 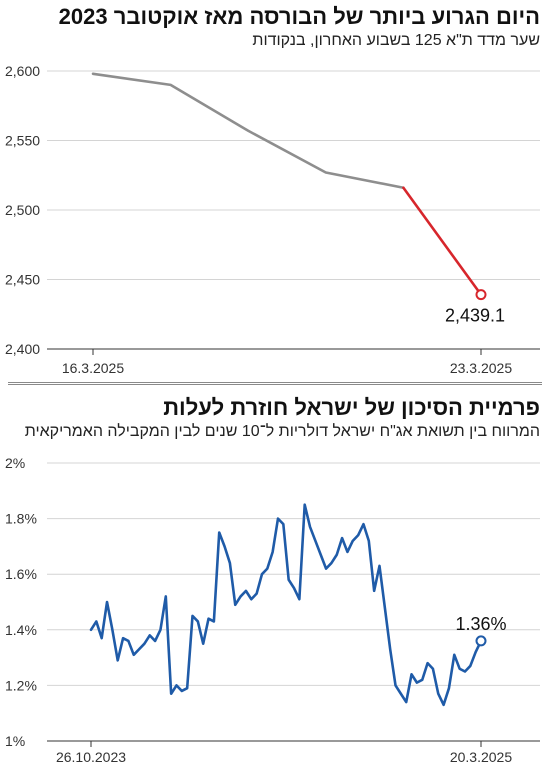 I want to click on chart-subtitle: שער מדד ת"א 125 בשבוע האחרון, בנקודות, so click(x=396, y=40).